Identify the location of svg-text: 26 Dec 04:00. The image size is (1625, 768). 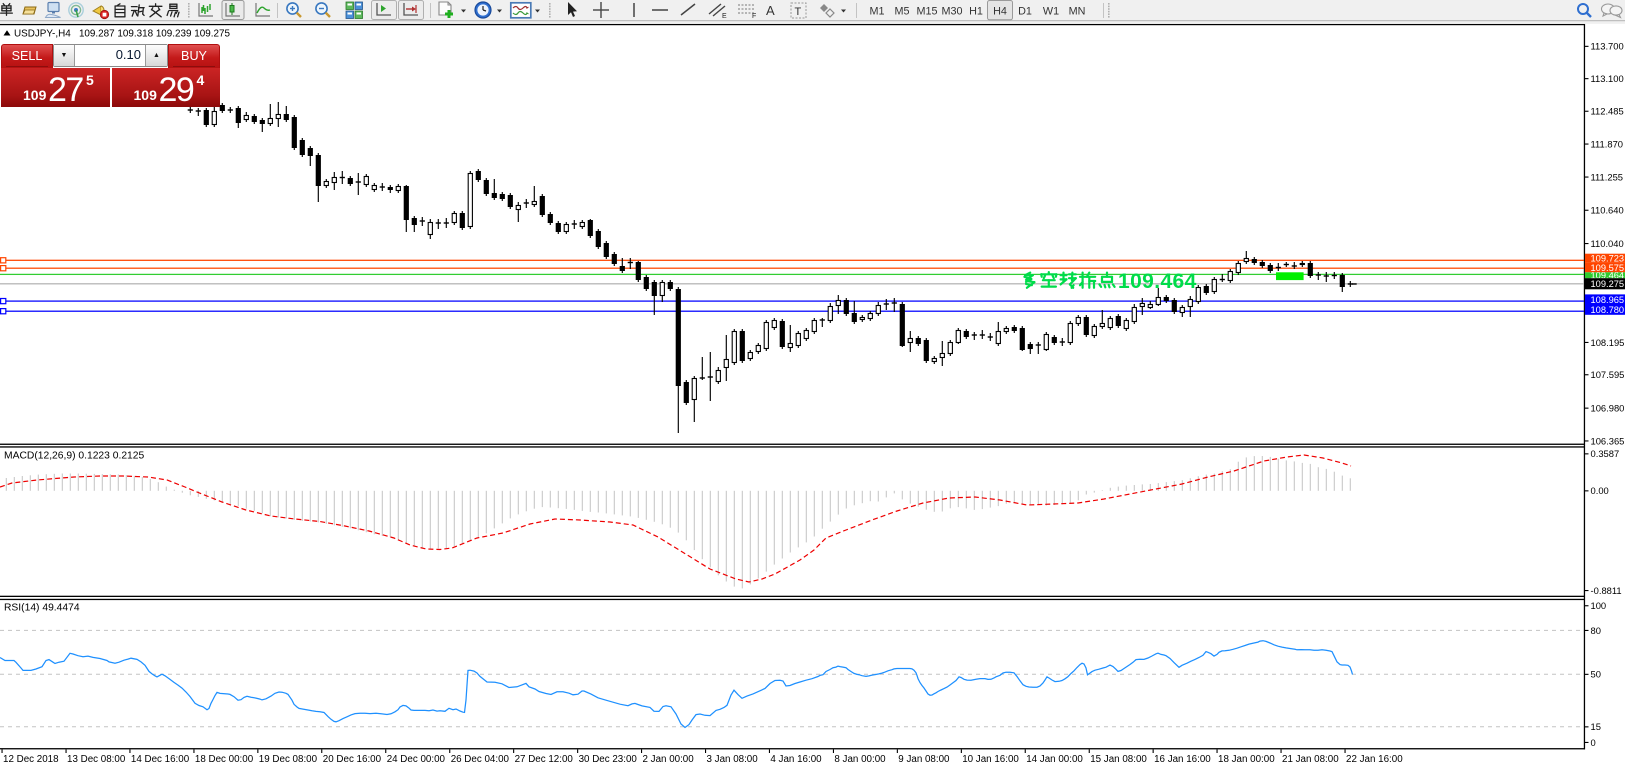
(480, 759).